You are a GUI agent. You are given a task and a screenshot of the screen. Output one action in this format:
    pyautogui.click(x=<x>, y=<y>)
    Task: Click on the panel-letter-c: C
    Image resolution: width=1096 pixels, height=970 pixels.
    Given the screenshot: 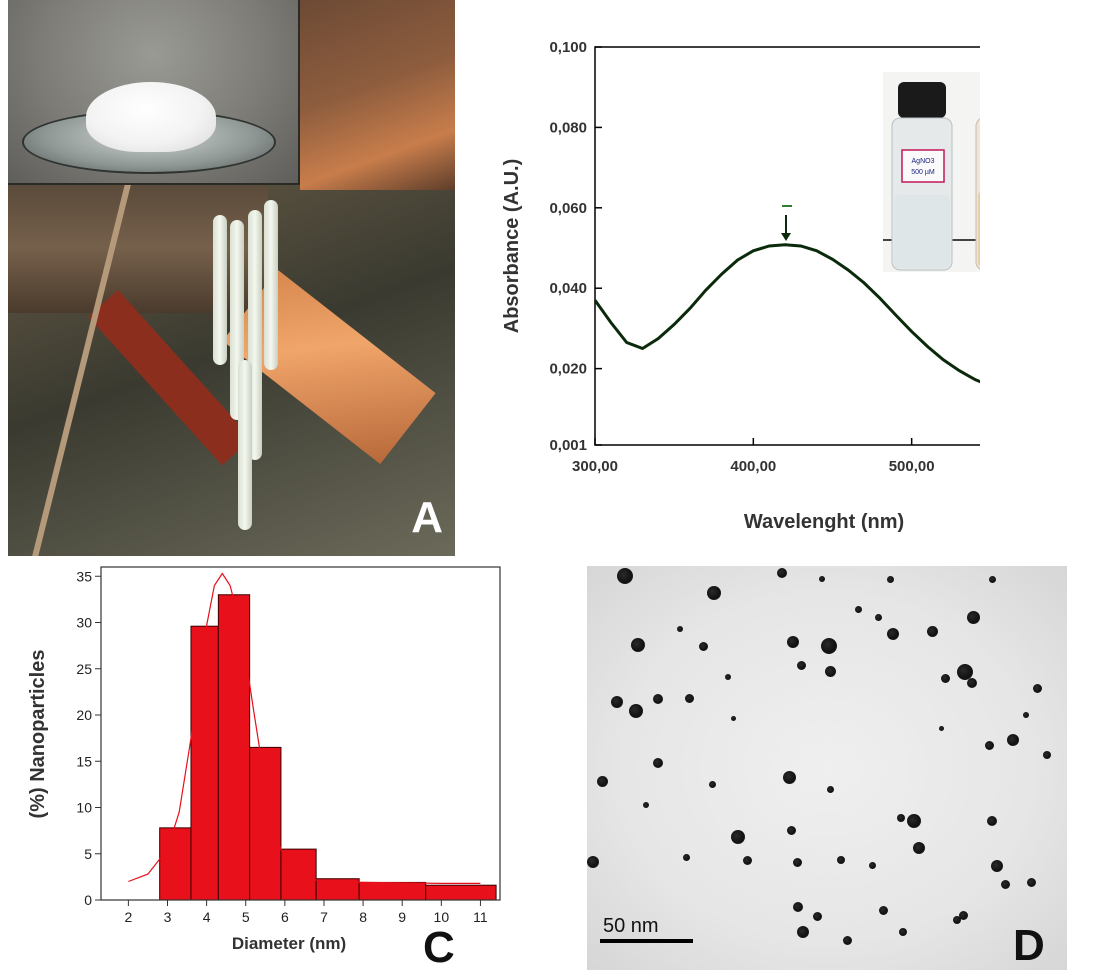 What is the action you would take?
    pyautogui.click(x=439, y=946)
    